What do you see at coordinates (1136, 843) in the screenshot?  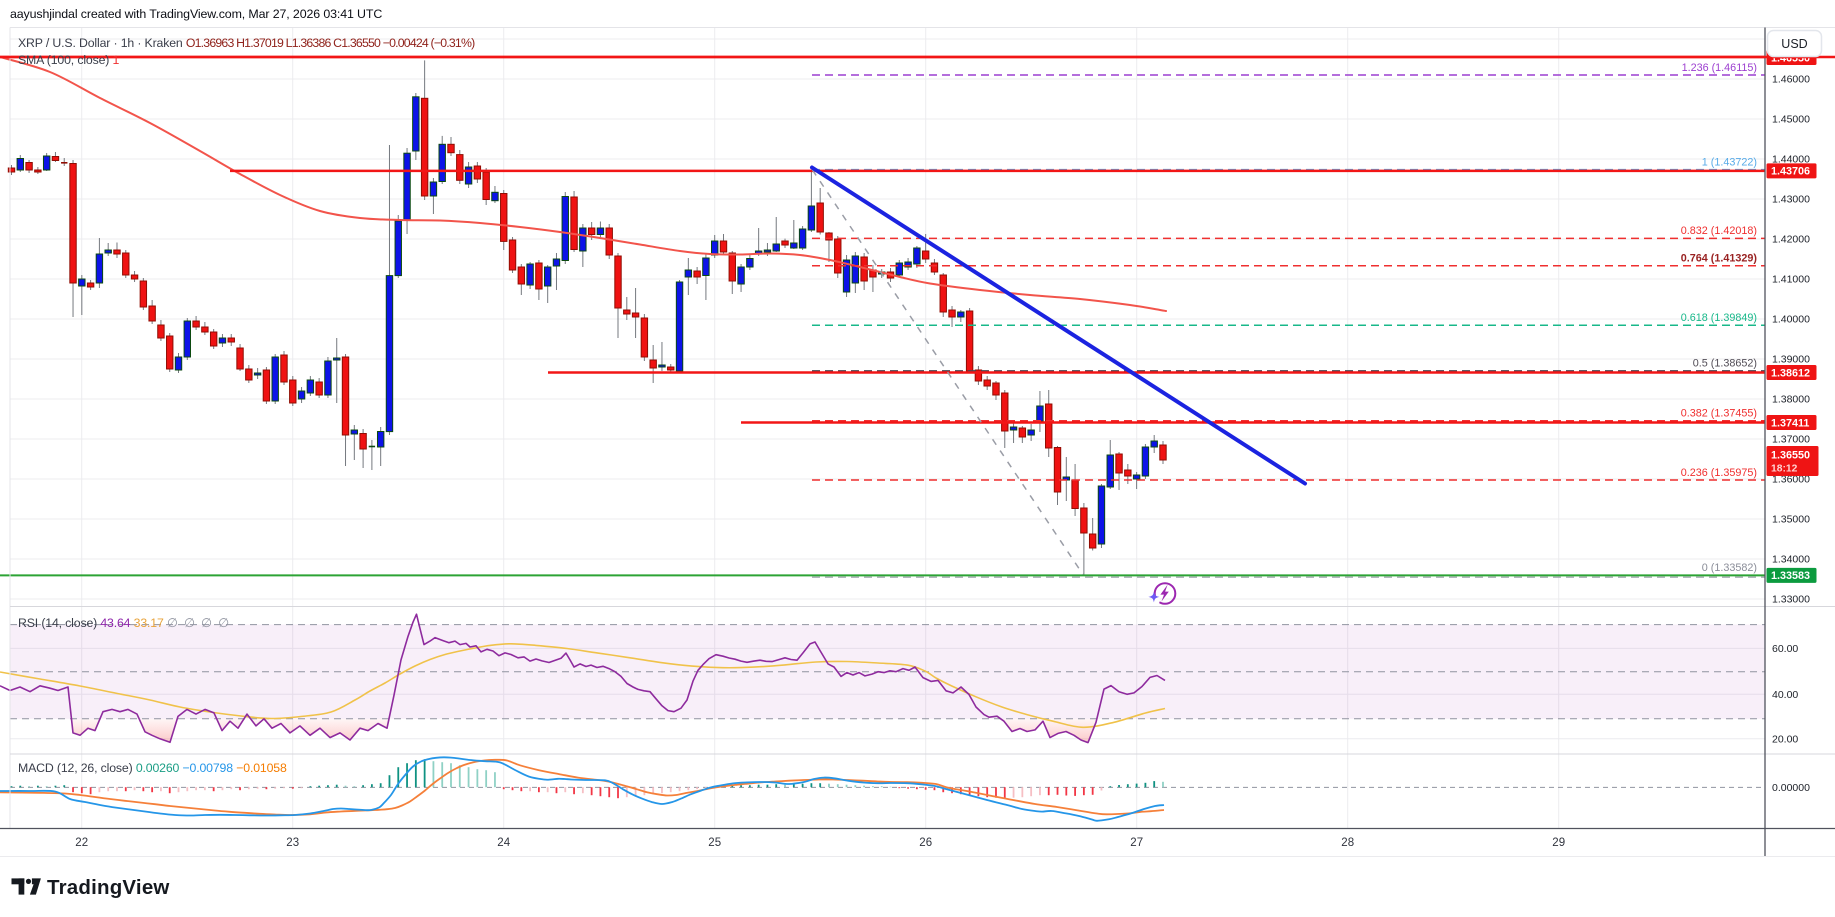 I see `svg-text: 27` at bounding box center [1136, 843].